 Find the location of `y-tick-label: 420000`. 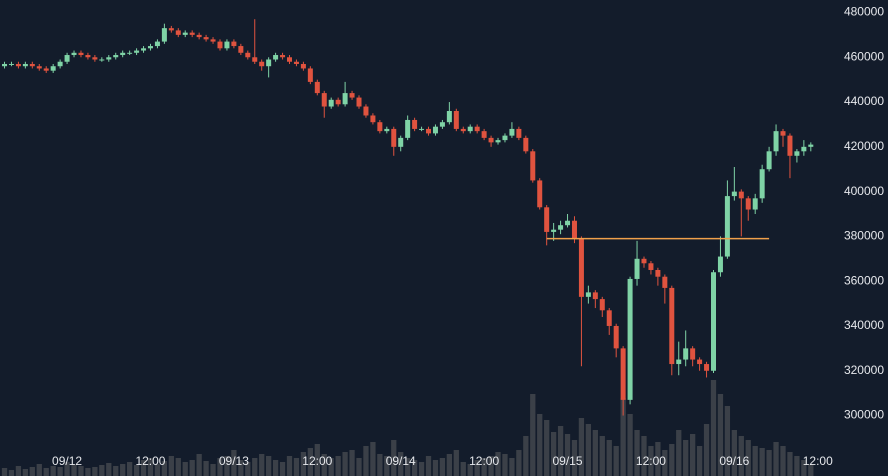

y-tick-label: 420000 is located at coordinates (864, 146).